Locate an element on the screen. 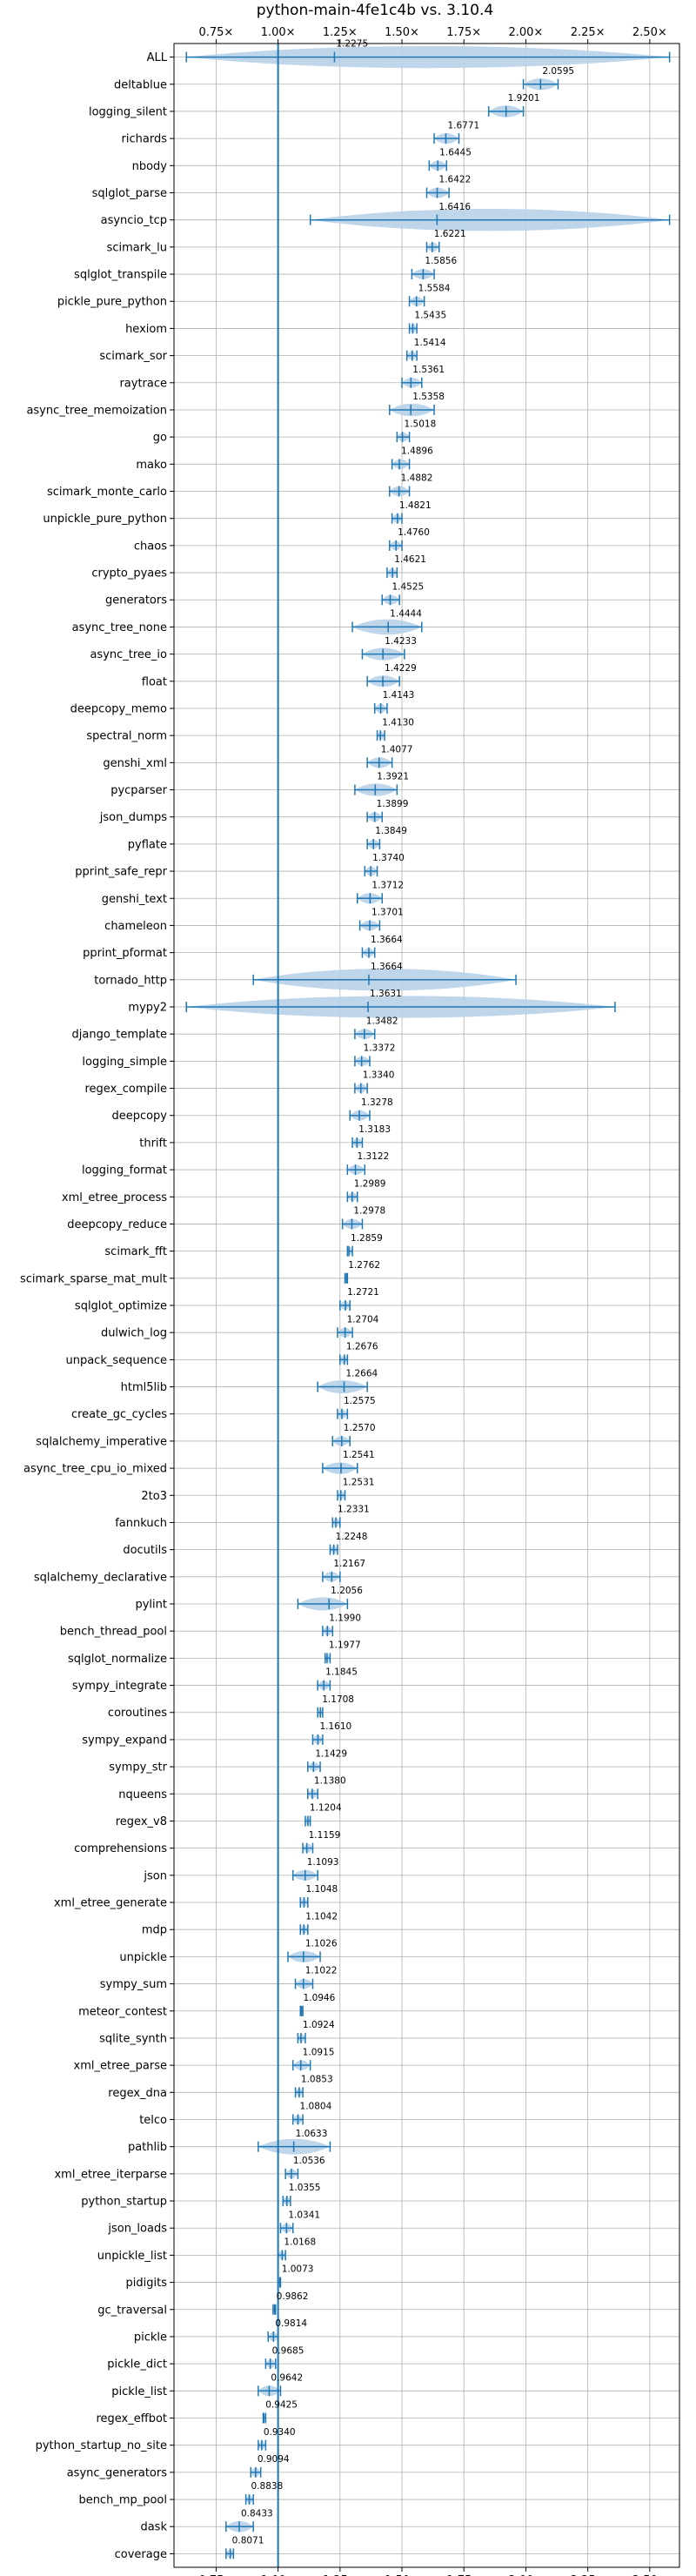  benchmark-label: scimark_sor is located at coordinates (133, 356).